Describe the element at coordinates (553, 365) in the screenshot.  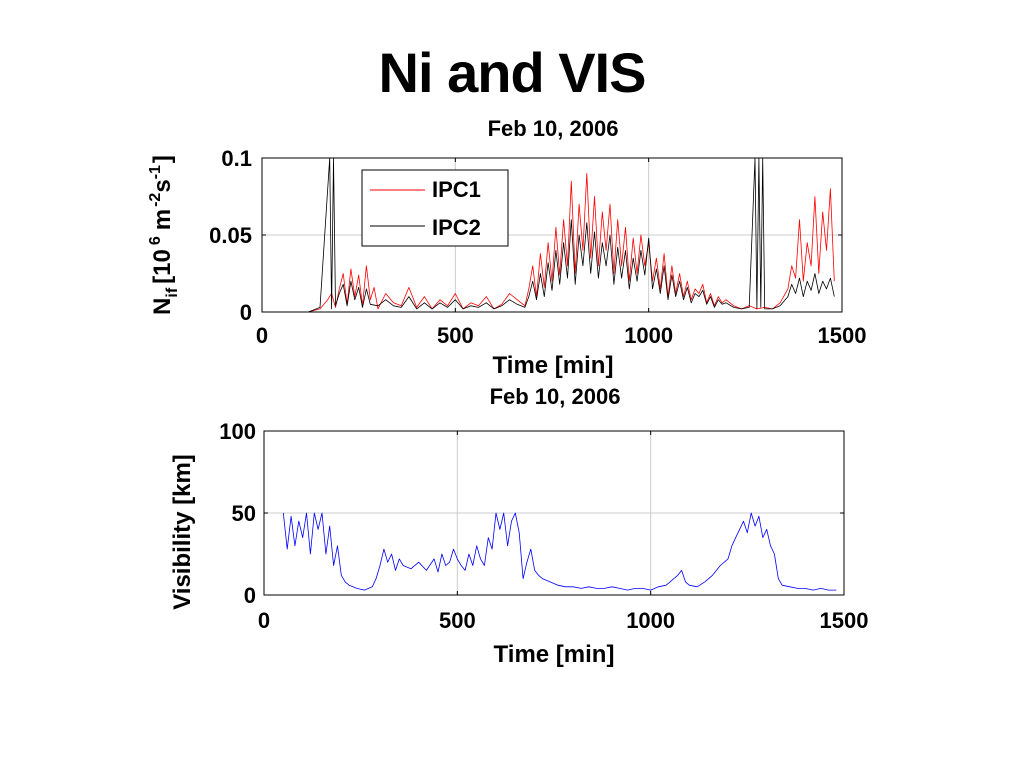
I see `ni-x-axis-label: Time [min]` at that location.